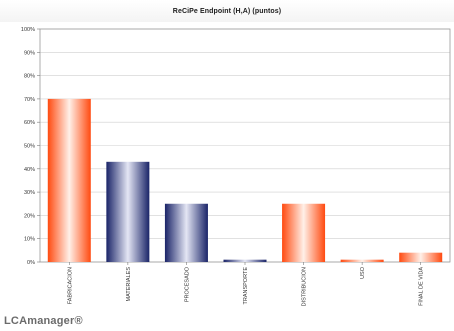 The image size is (454, 331). I want to click on y-tick-label: 50%, so click(29, 147).